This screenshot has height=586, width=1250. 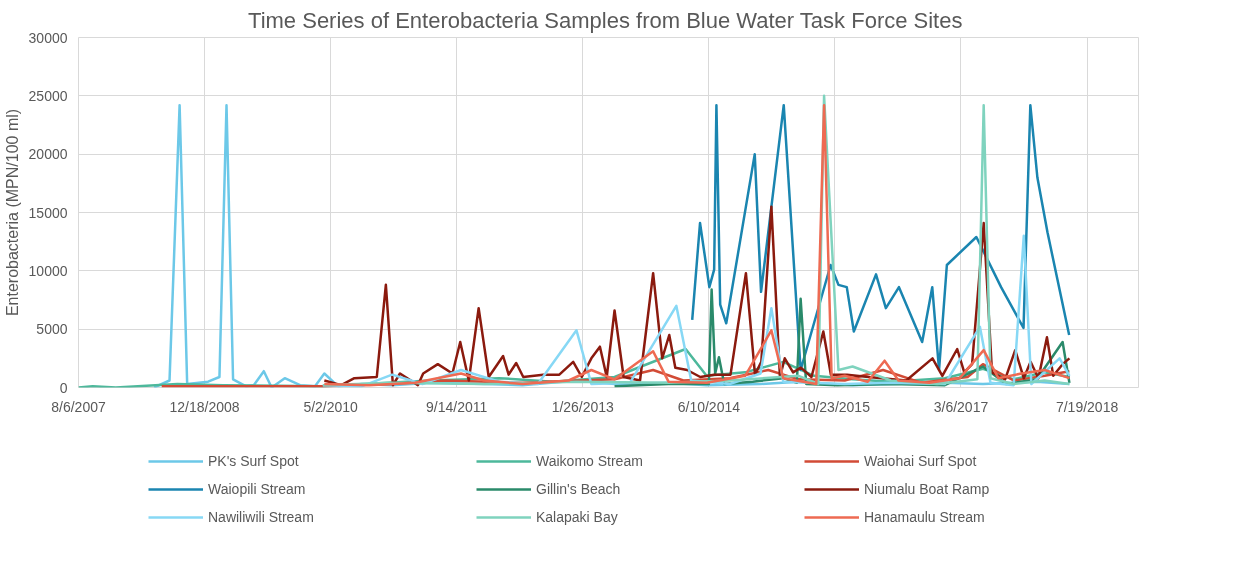 I want to click on legend-label: Nawiliwili Stream, so click(x=261, y=517).